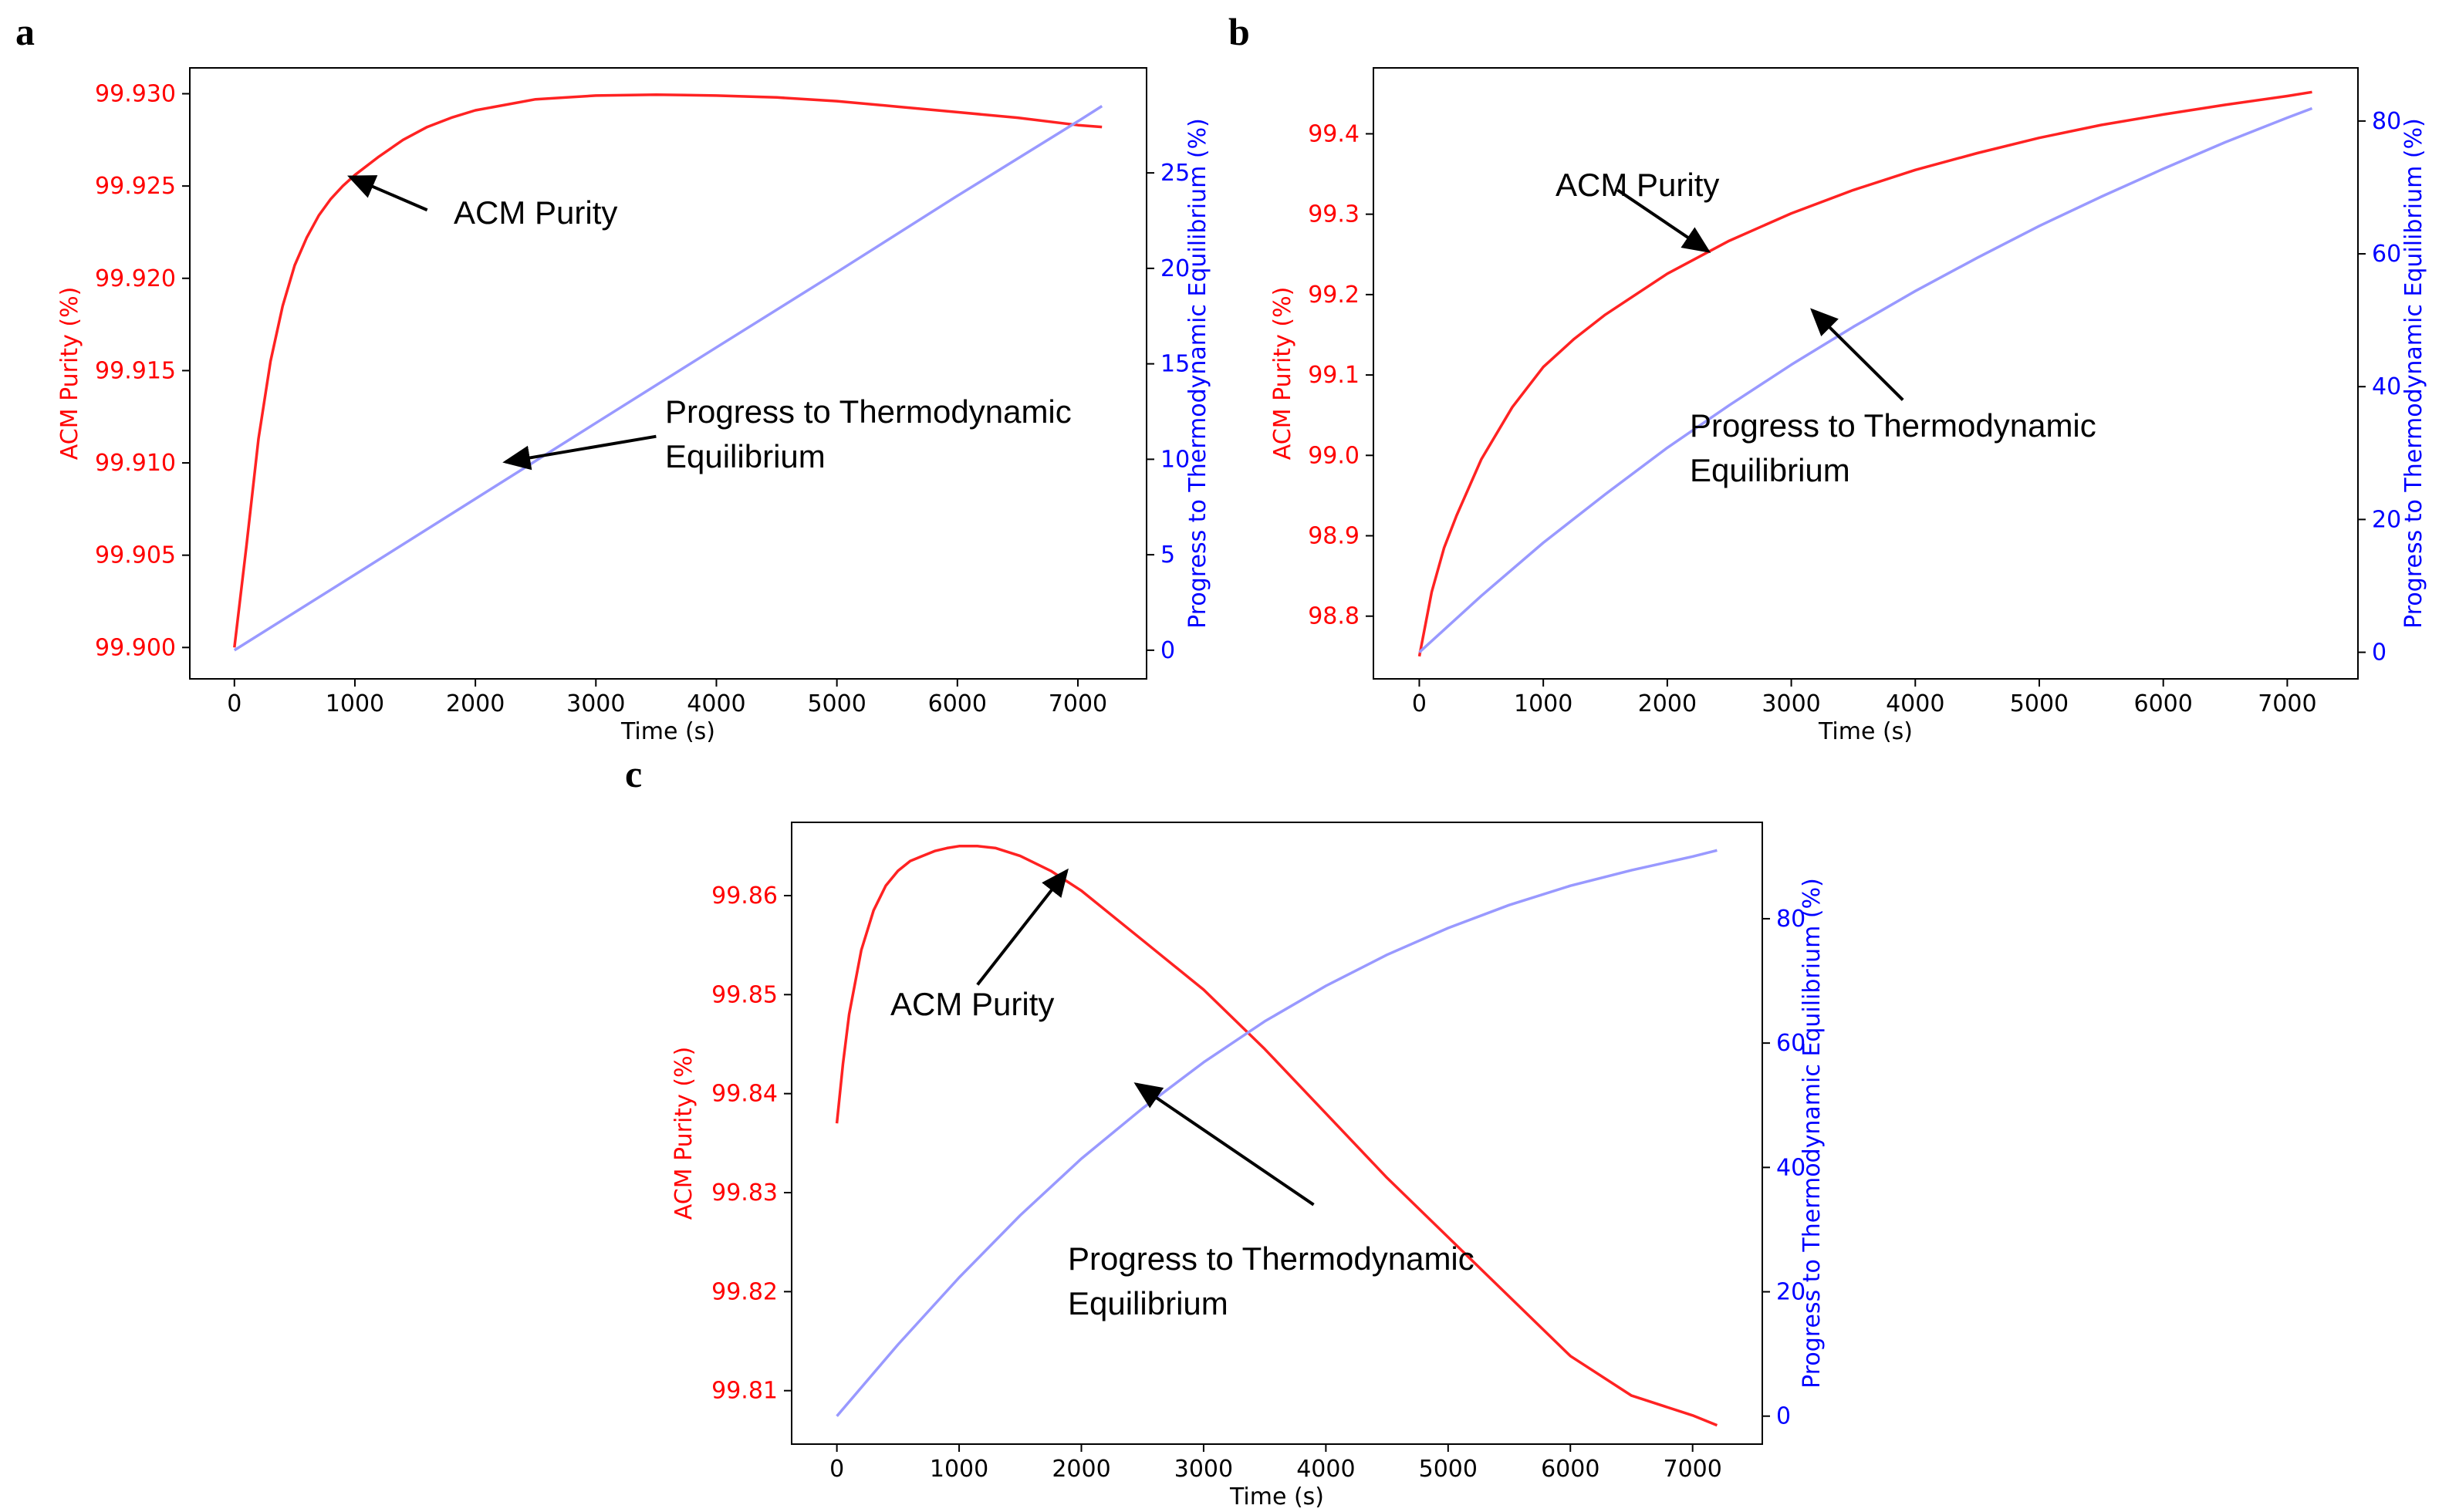 This screenshot has width=2449, height=1512. I want to click on annotation-text-b-1: Equilibrium, so click(1770, 470).